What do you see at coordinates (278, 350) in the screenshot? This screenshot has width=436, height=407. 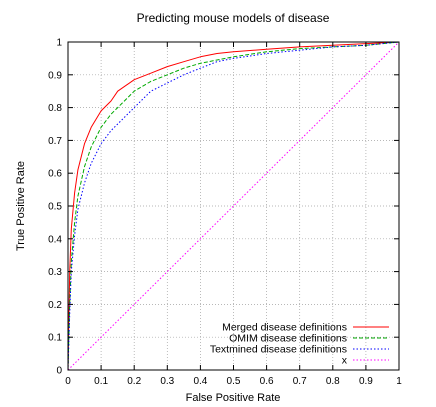 I see `legend-label-3: Textmined disease definitions` at bounding box center [278, 350].